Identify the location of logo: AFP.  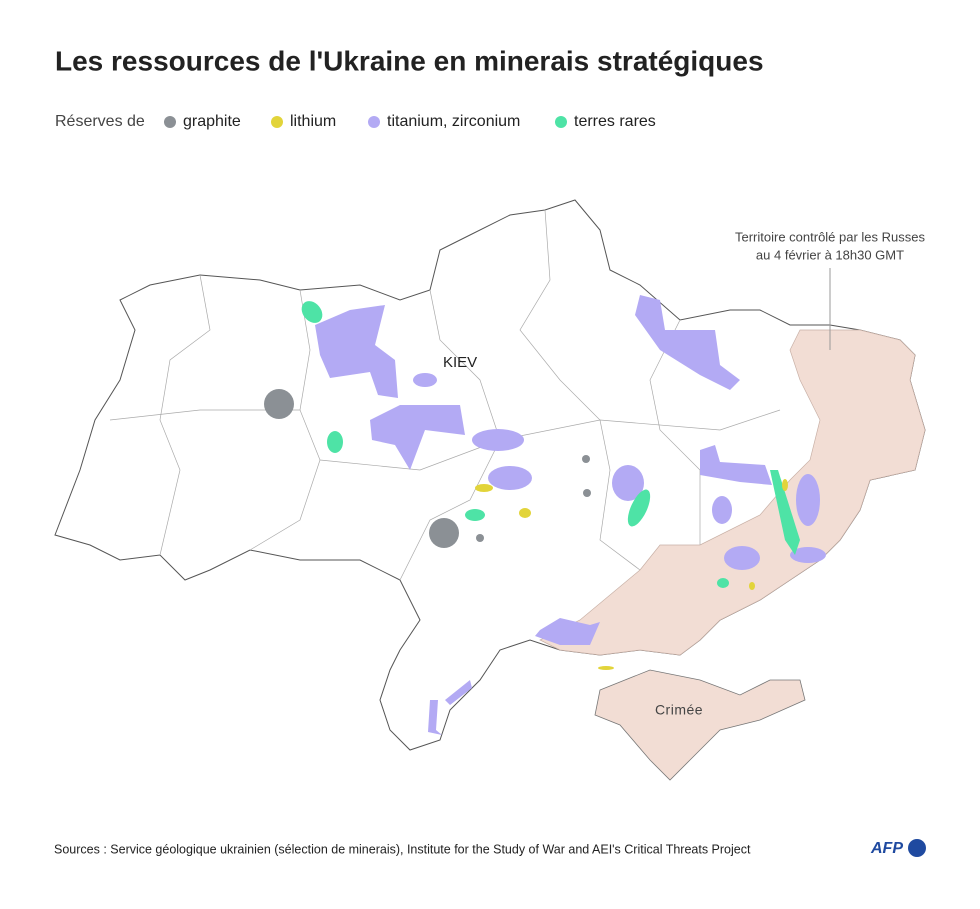
(886, 848).